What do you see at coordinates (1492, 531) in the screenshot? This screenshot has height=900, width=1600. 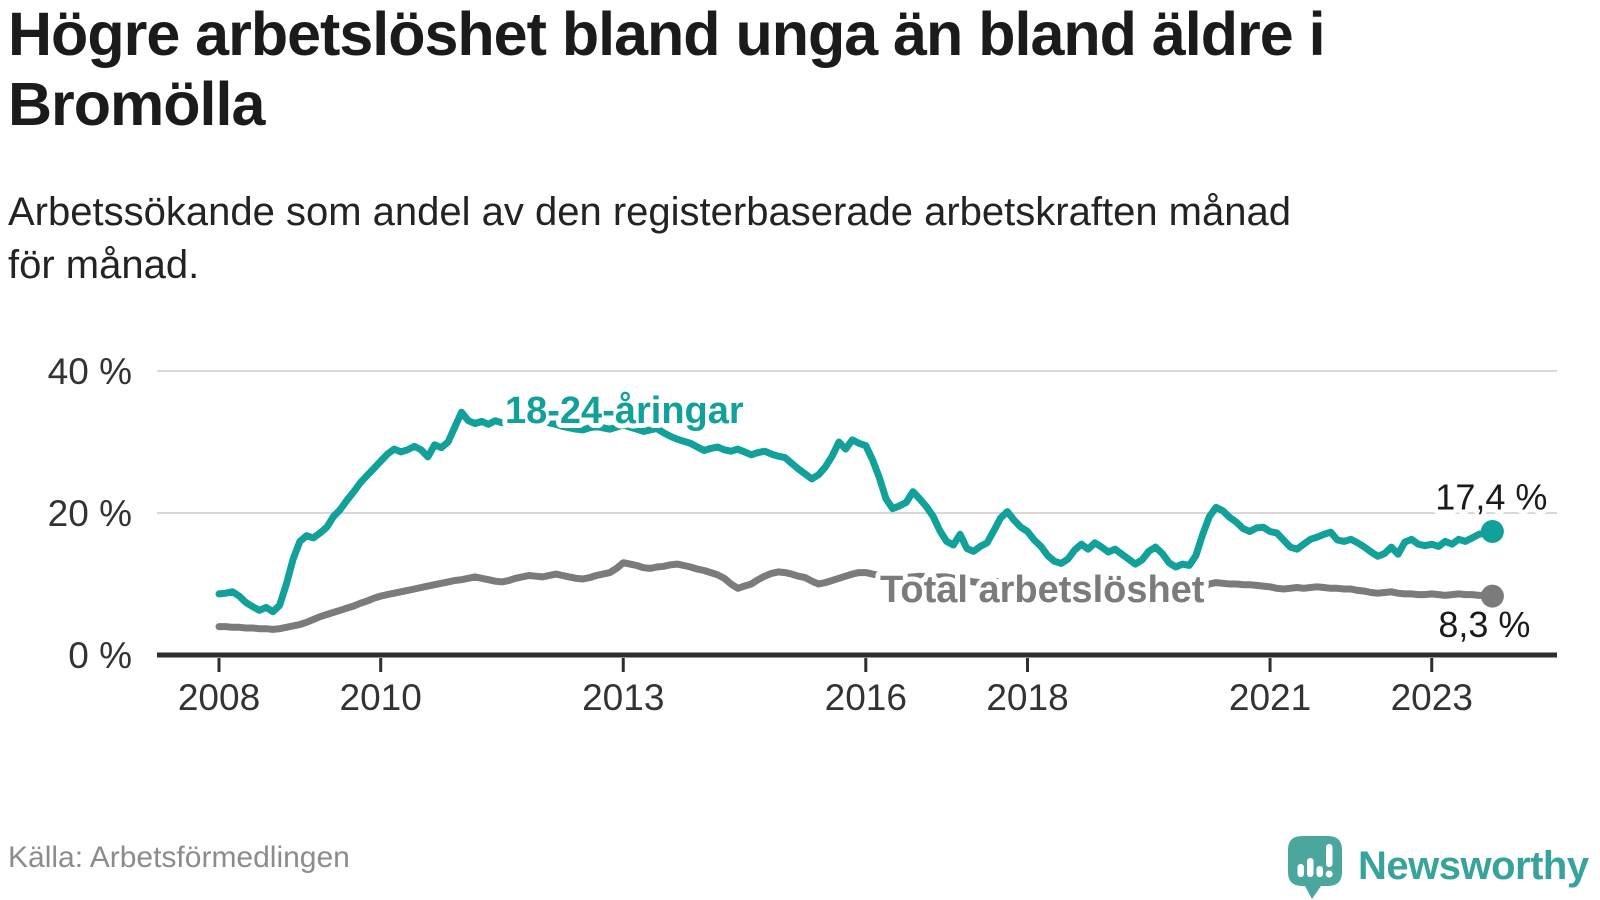 I see `series-end-dot-young` at bounding box center [1492, 531].